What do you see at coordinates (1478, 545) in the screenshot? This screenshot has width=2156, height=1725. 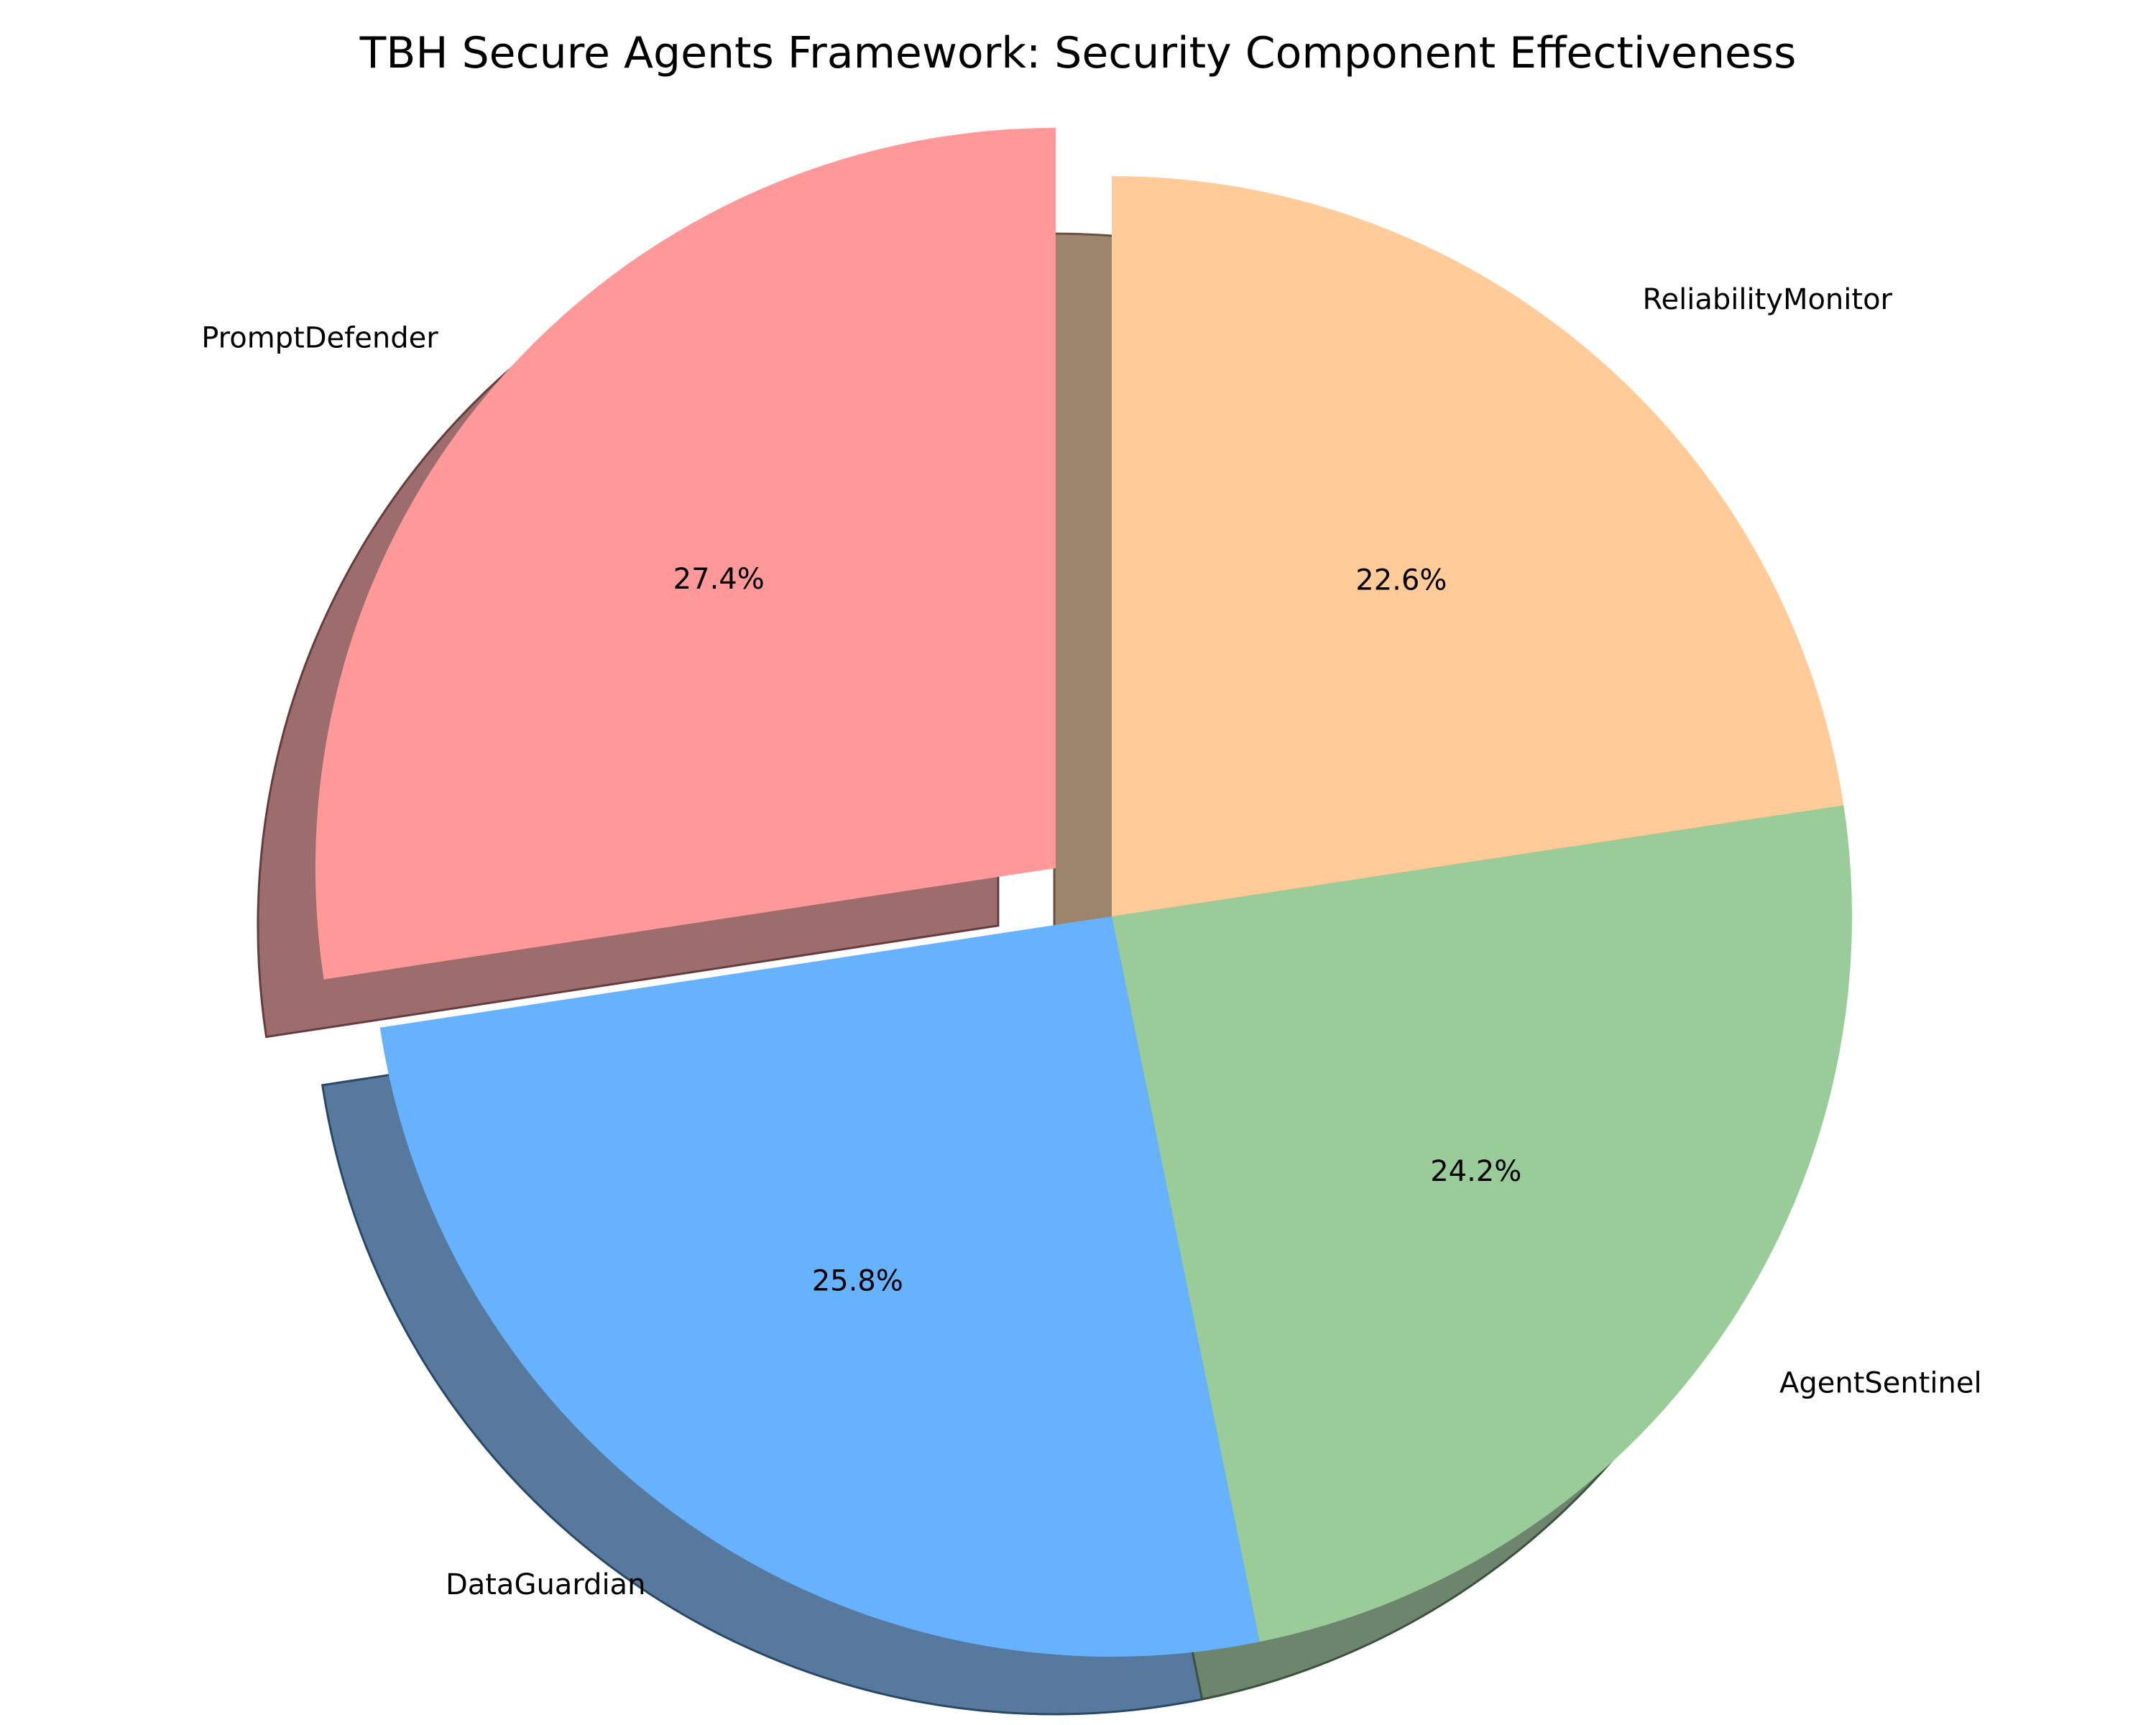 I see `reliability-monitor-slice` at bounding box center [1478, 545].